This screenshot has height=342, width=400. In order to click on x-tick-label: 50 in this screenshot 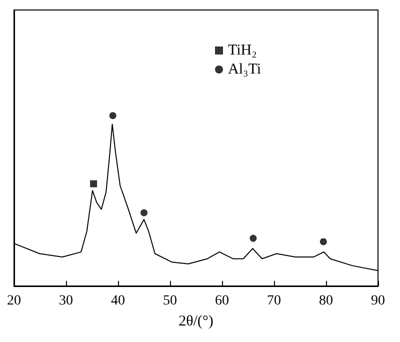, I will do `click(170, 301)`.